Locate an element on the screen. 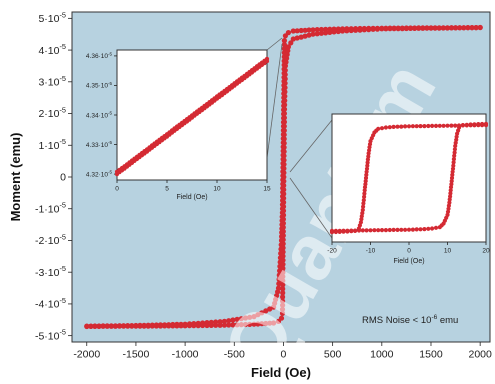 This screenshot has height=384, width=495. inset2-axes: -20 -10 0 10 20 is located at coordinates (408, 248).